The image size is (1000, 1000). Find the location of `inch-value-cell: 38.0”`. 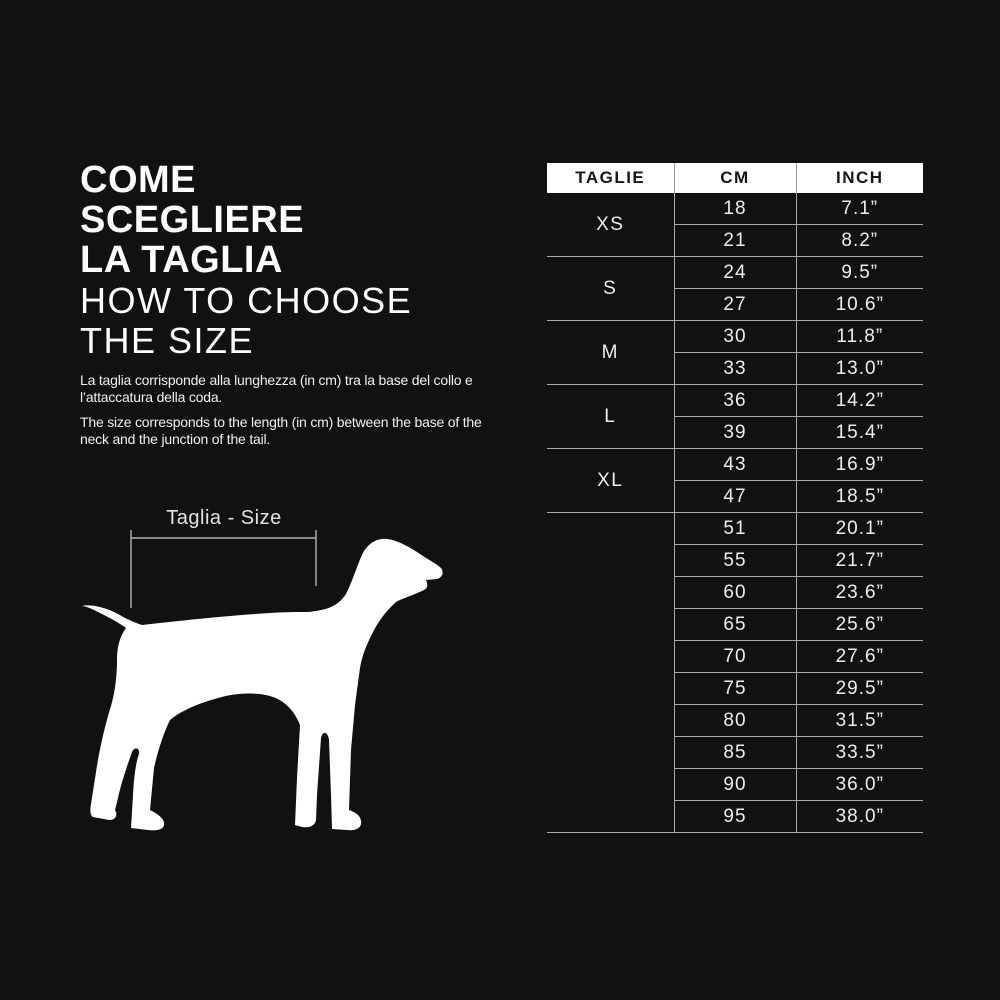

inch-value-cell: 38.0” is located at coordinates (859, 816).